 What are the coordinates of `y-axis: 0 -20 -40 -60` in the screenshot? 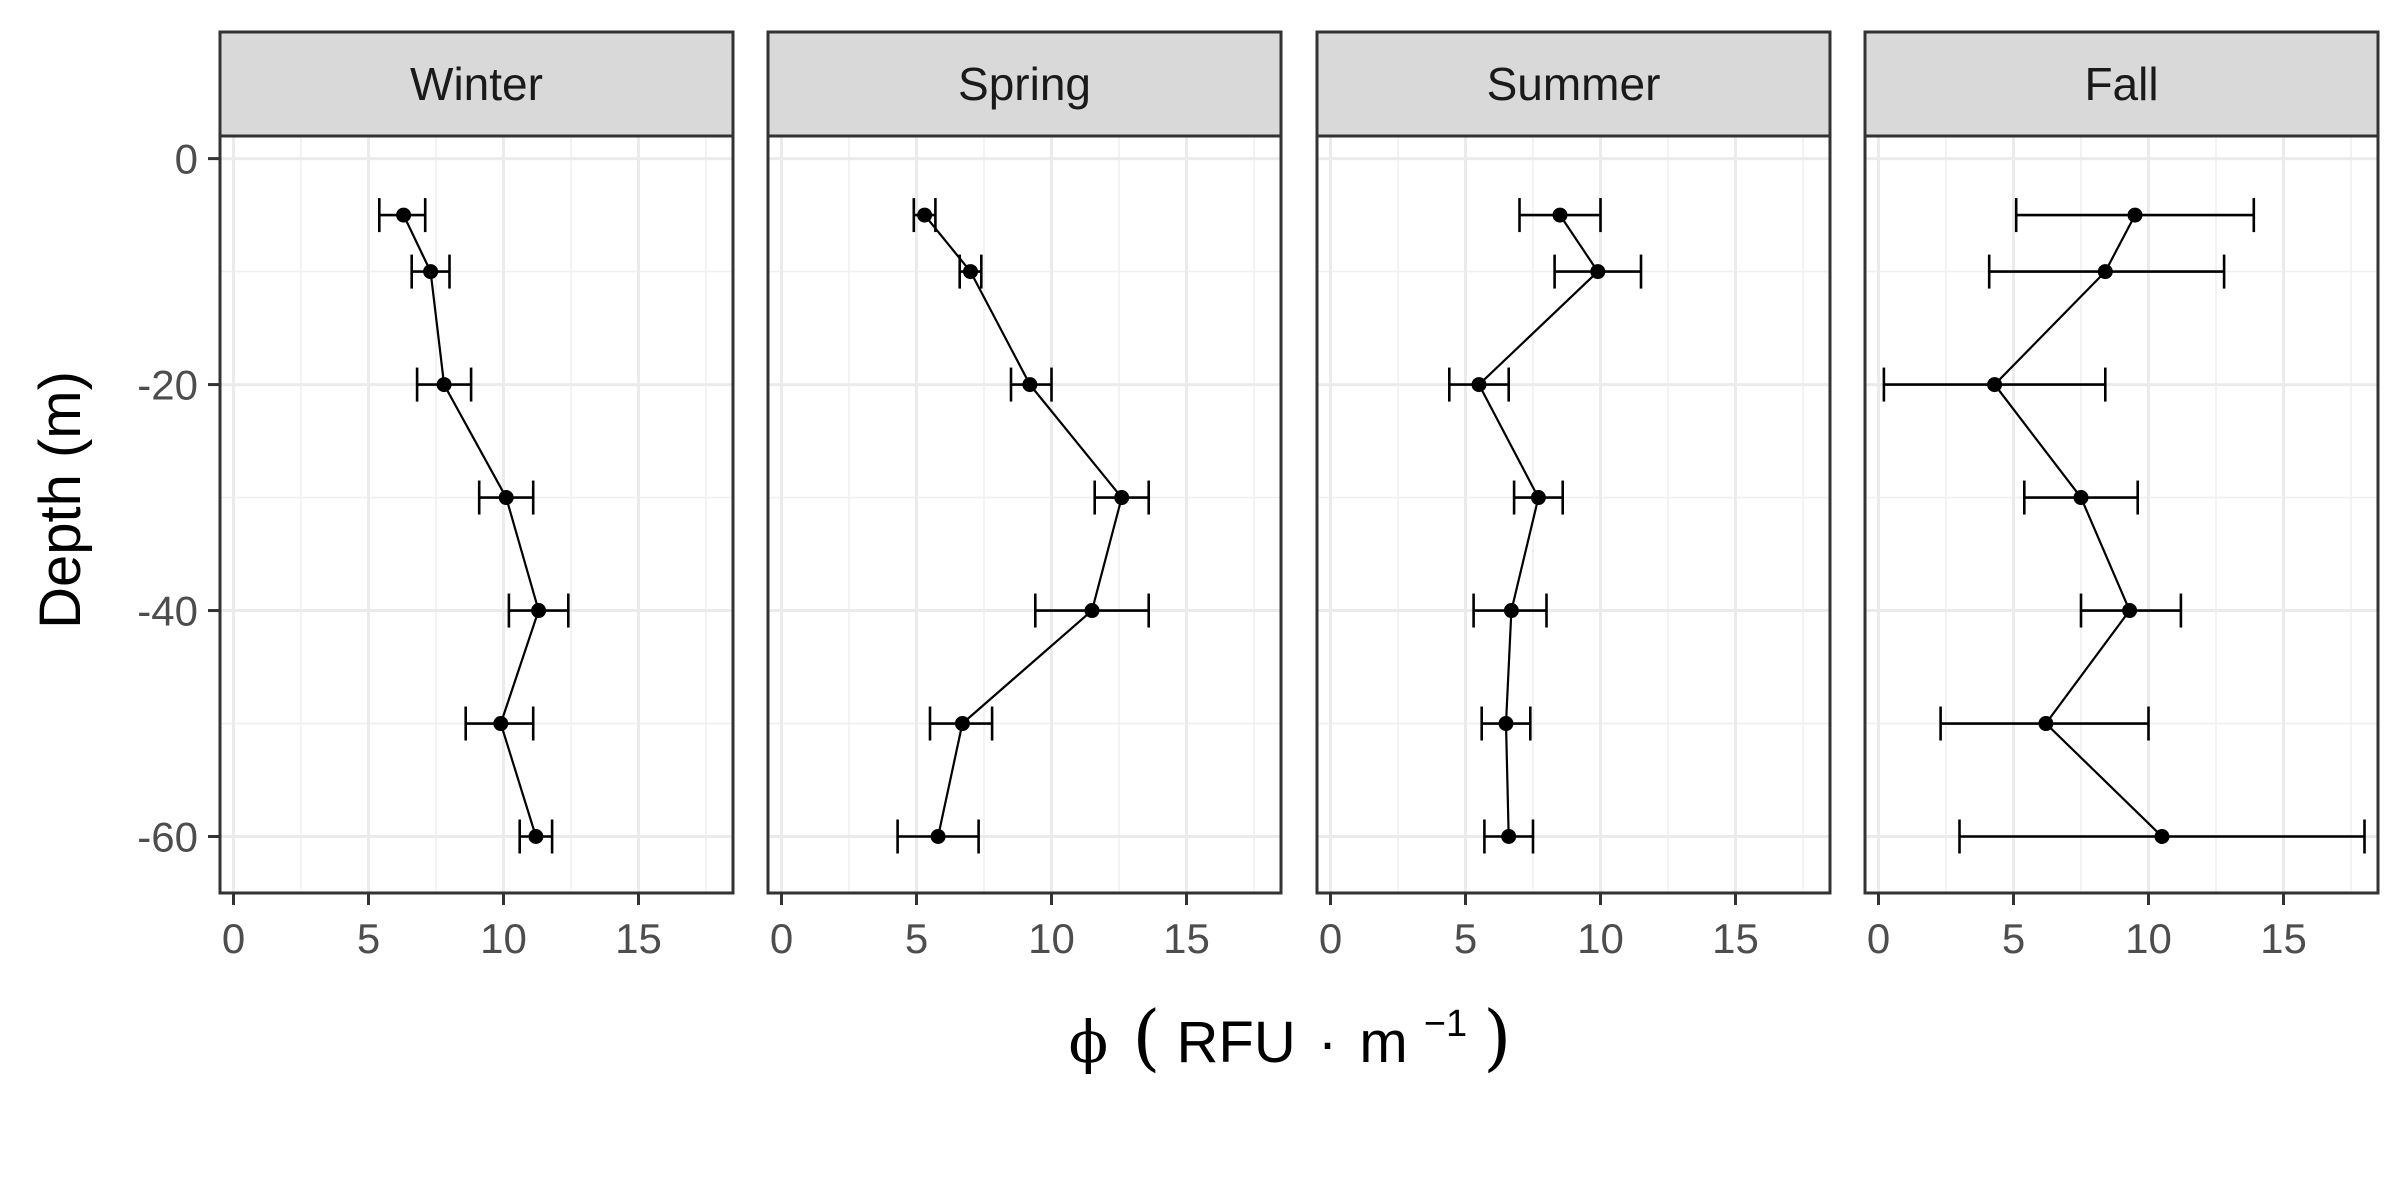 It's located at (178, 498).